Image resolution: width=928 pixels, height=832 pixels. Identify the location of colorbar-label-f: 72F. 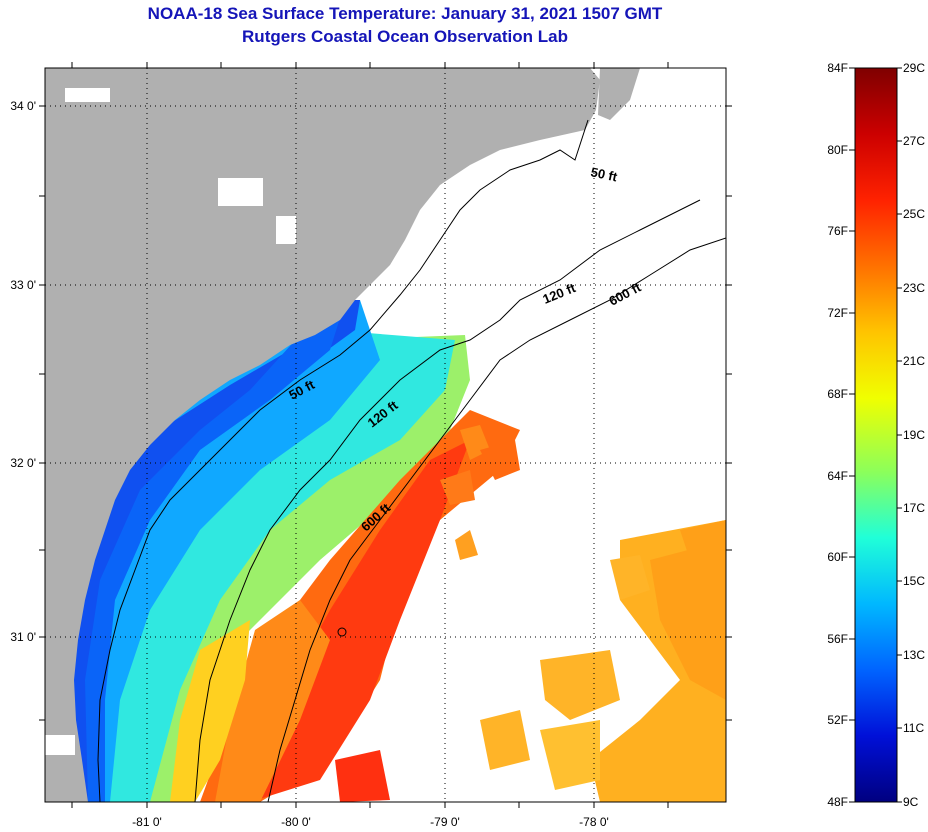
(837, 313).